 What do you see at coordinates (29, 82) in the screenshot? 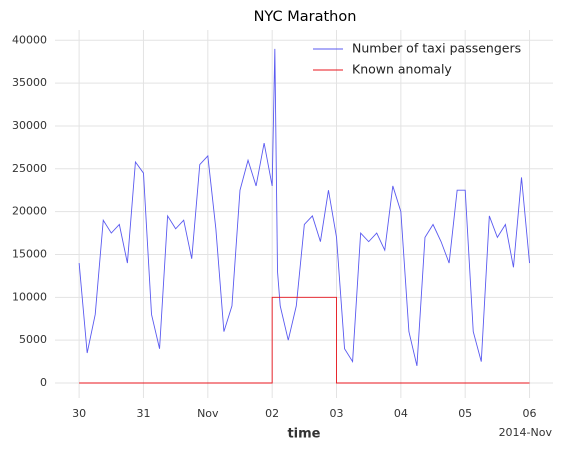
I see `y-tick-label: 35000` at bounding box center [29, 82].